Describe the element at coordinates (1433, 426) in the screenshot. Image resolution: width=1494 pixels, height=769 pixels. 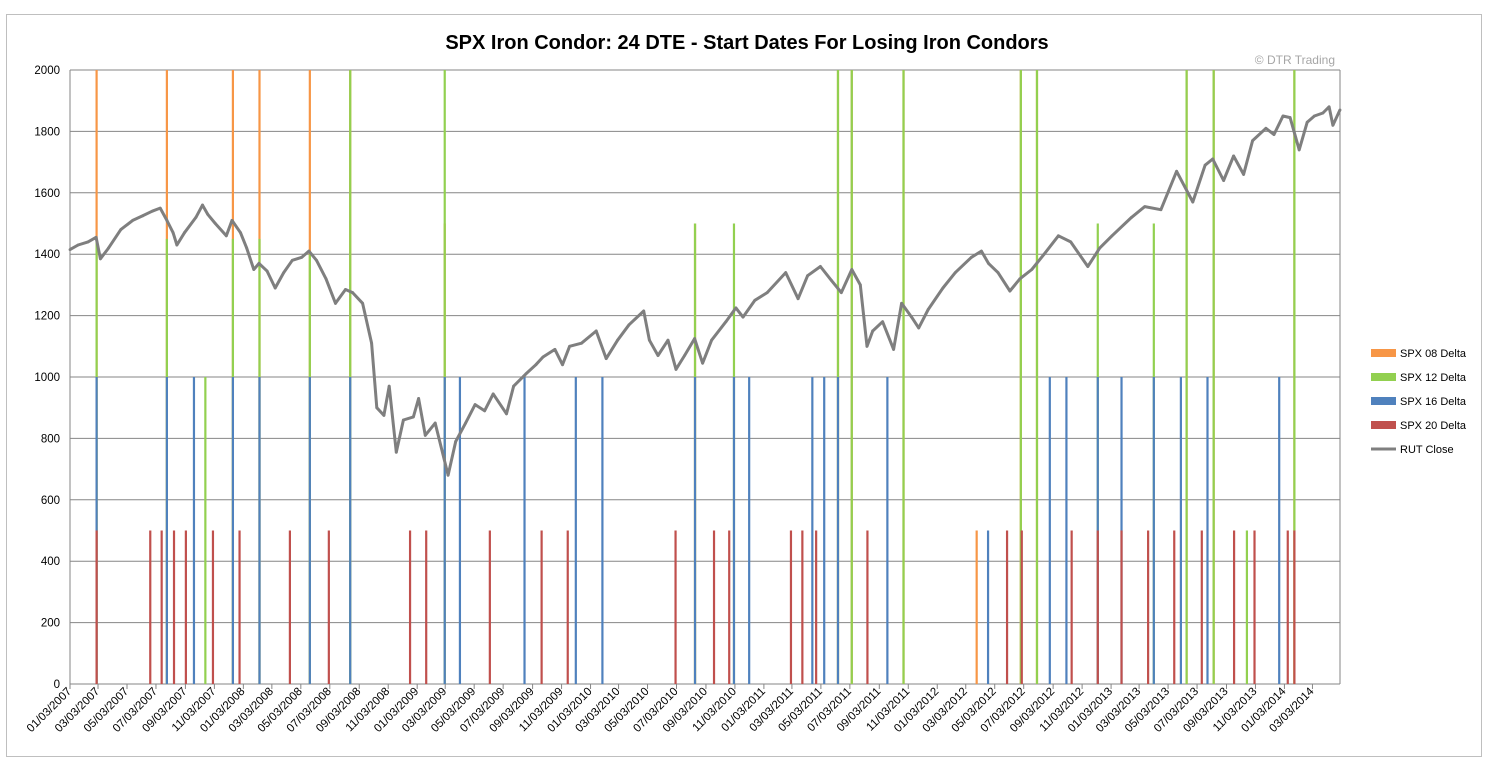
I see `legend-label-spx-20-delta: SPX 20 Delta` at that location.